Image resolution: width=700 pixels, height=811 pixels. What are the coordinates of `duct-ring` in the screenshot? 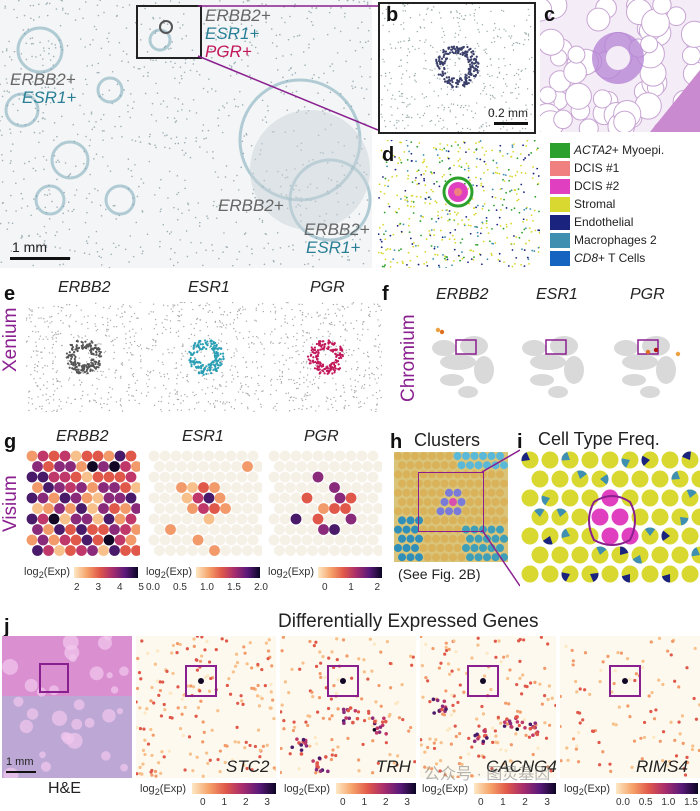 It's located at (50, 200).